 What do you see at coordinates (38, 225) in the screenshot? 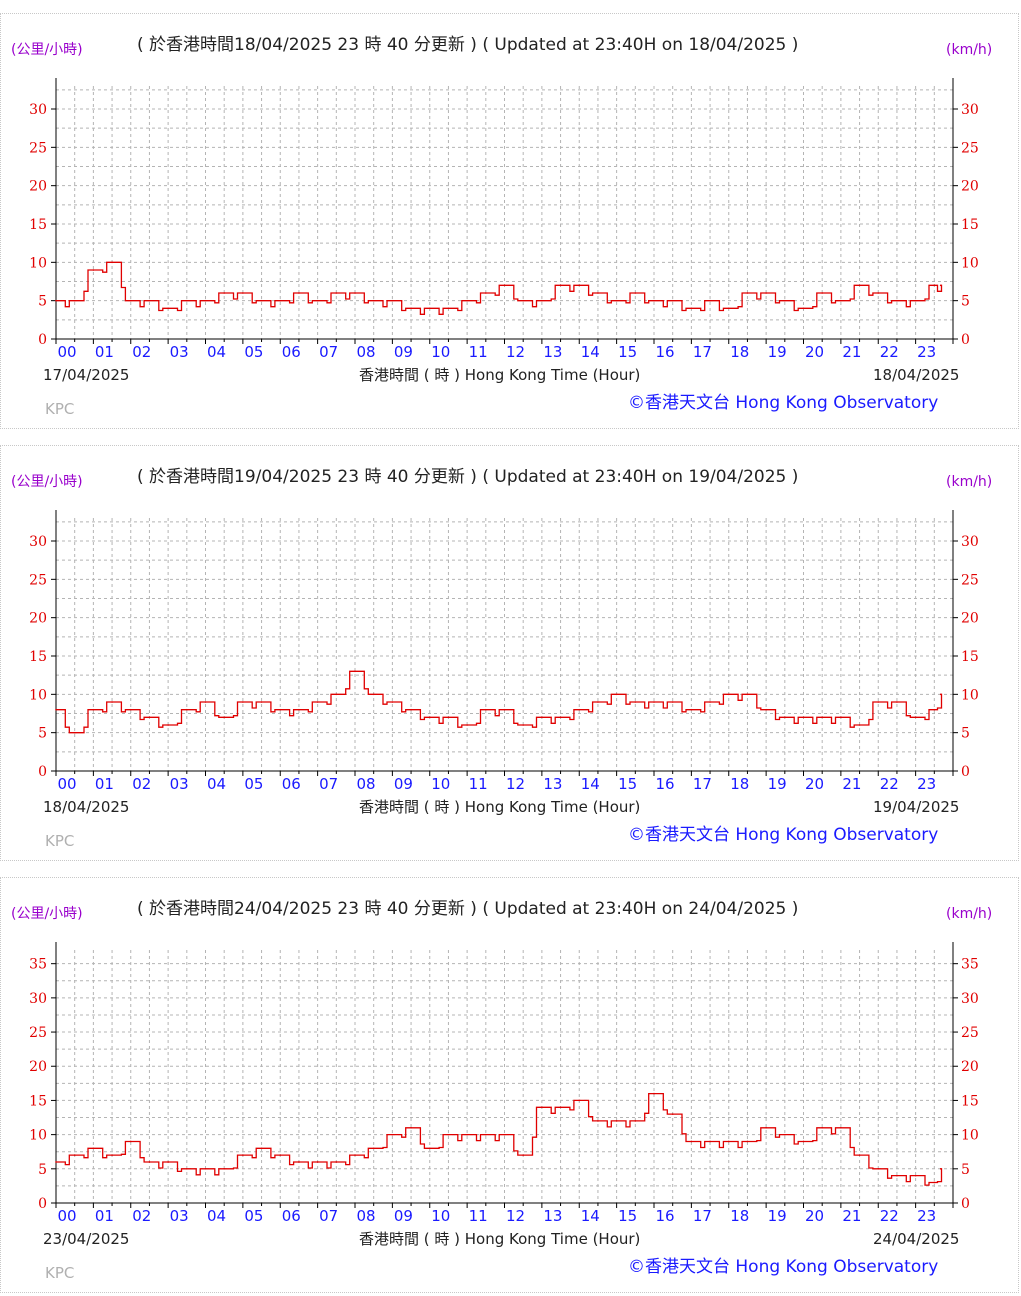
I see `y-tick-label-left: 15` at bounding box center [38, 225].